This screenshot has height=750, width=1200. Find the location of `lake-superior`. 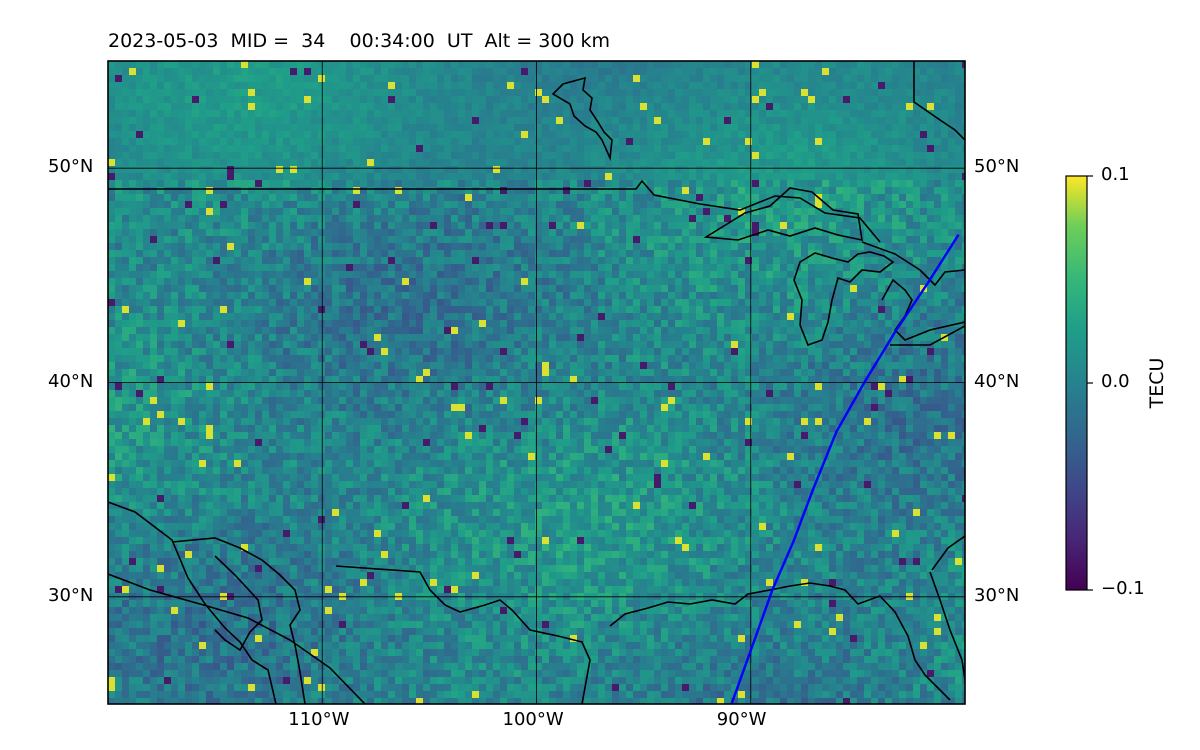

lake-superior is located at coordinates (783, 214).